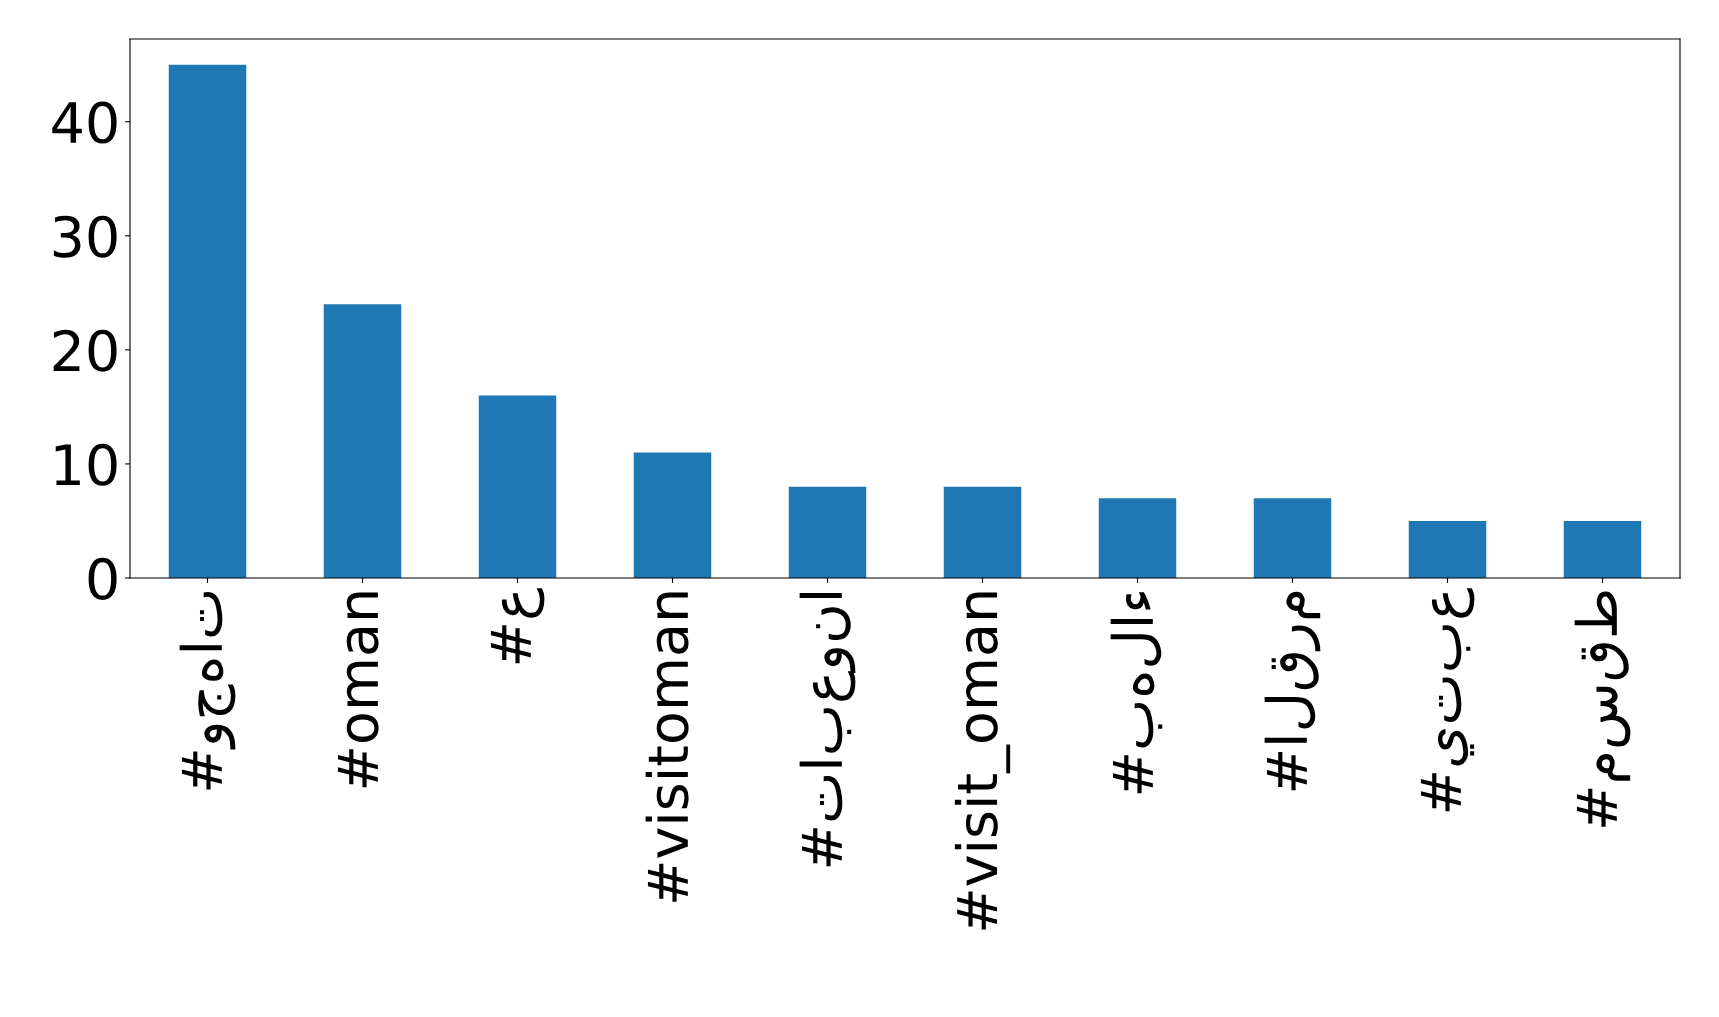  Describe the element at coordinates (827, 729) in the screenshot. I see `x-tick-label: #تابعونا` at that location.